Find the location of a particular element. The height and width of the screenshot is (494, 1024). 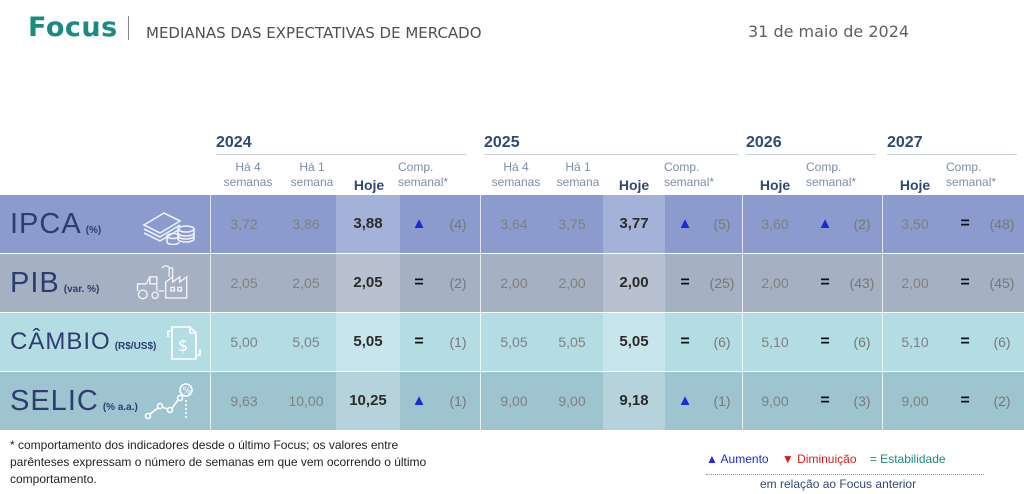

col-comp-2026: Comp. semanal* is located at coordinates (831, 174).